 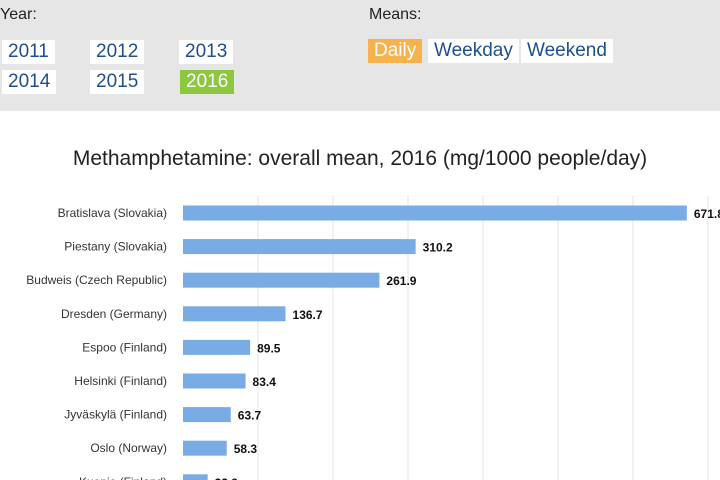 I want to click on means-option-weekend: Weekend, so click(x=567, y=51).